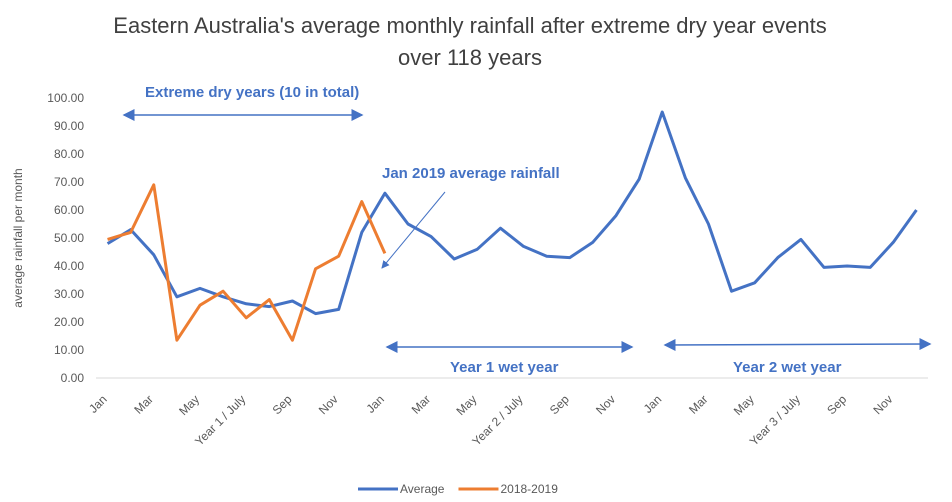 Image resolution: width=952 pixels, height=502 pixels. I want to click on y-tick-label: 90.00, so click(69, 126).